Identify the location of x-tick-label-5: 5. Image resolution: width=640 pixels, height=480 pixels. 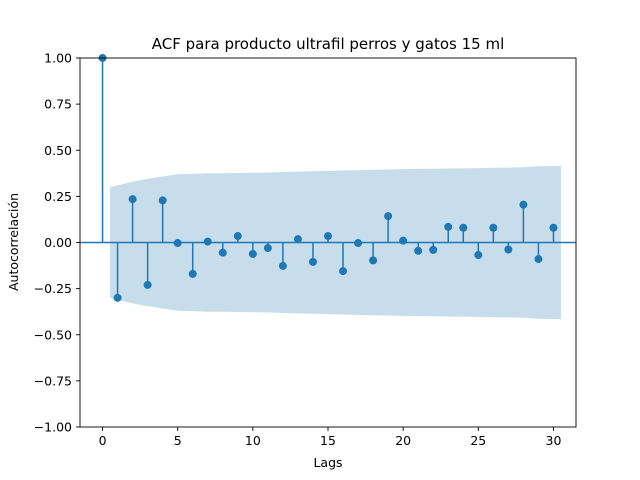
(178, 440).